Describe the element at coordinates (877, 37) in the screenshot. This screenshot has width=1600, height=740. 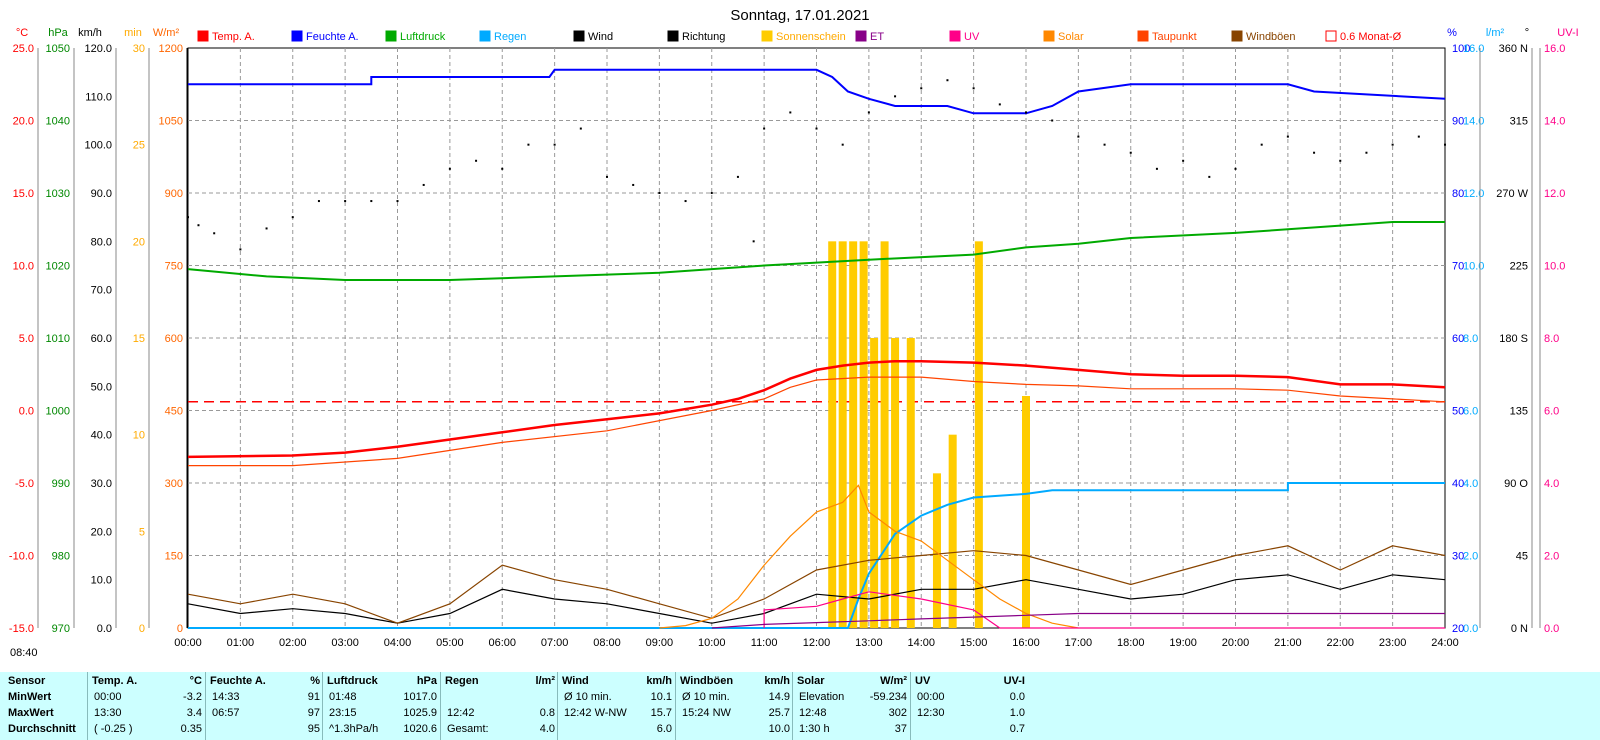
I see `legend-label: ET` at that location.